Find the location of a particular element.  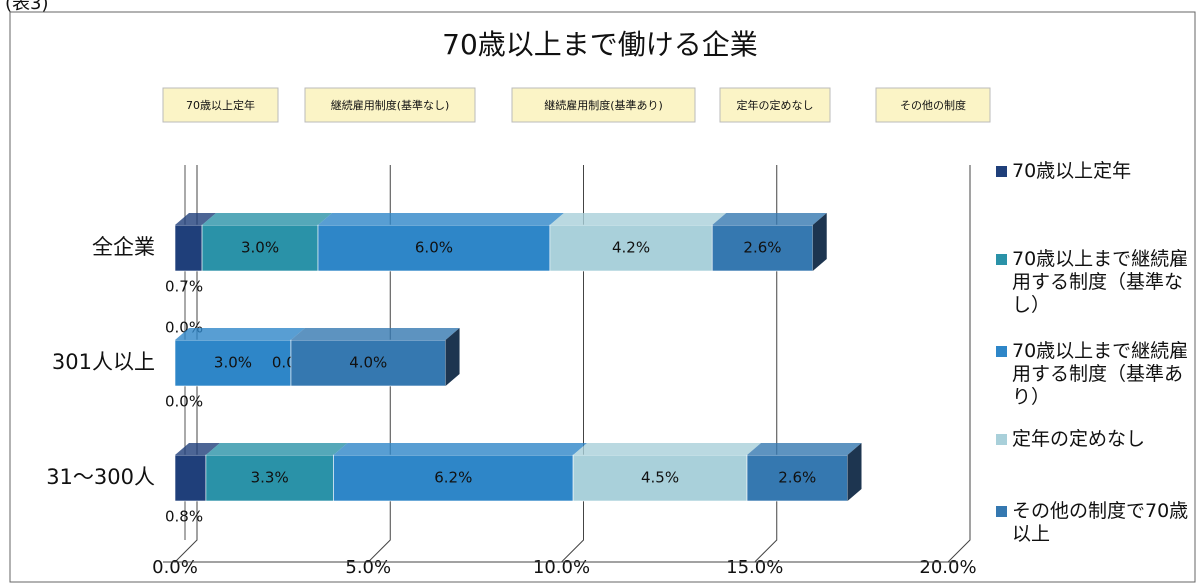

x-tick-label: 5.0% is located at coordinates (368, 567).